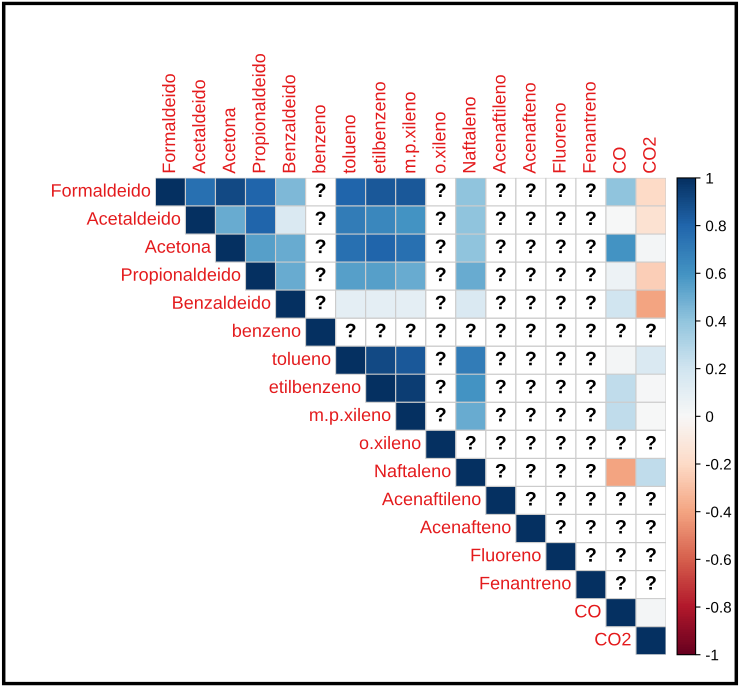  I want to click on x-tick-label: CO, so click(619, 160).